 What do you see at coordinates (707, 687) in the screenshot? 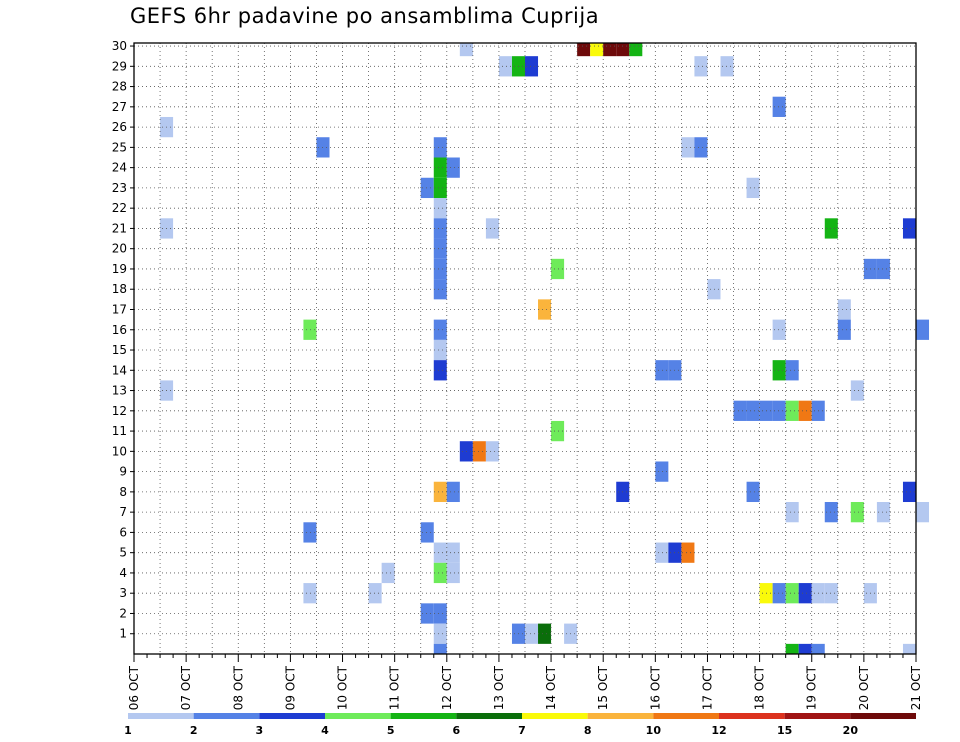
I see `x-tick-label: 17 OCT` at bounding box center [707, 687].